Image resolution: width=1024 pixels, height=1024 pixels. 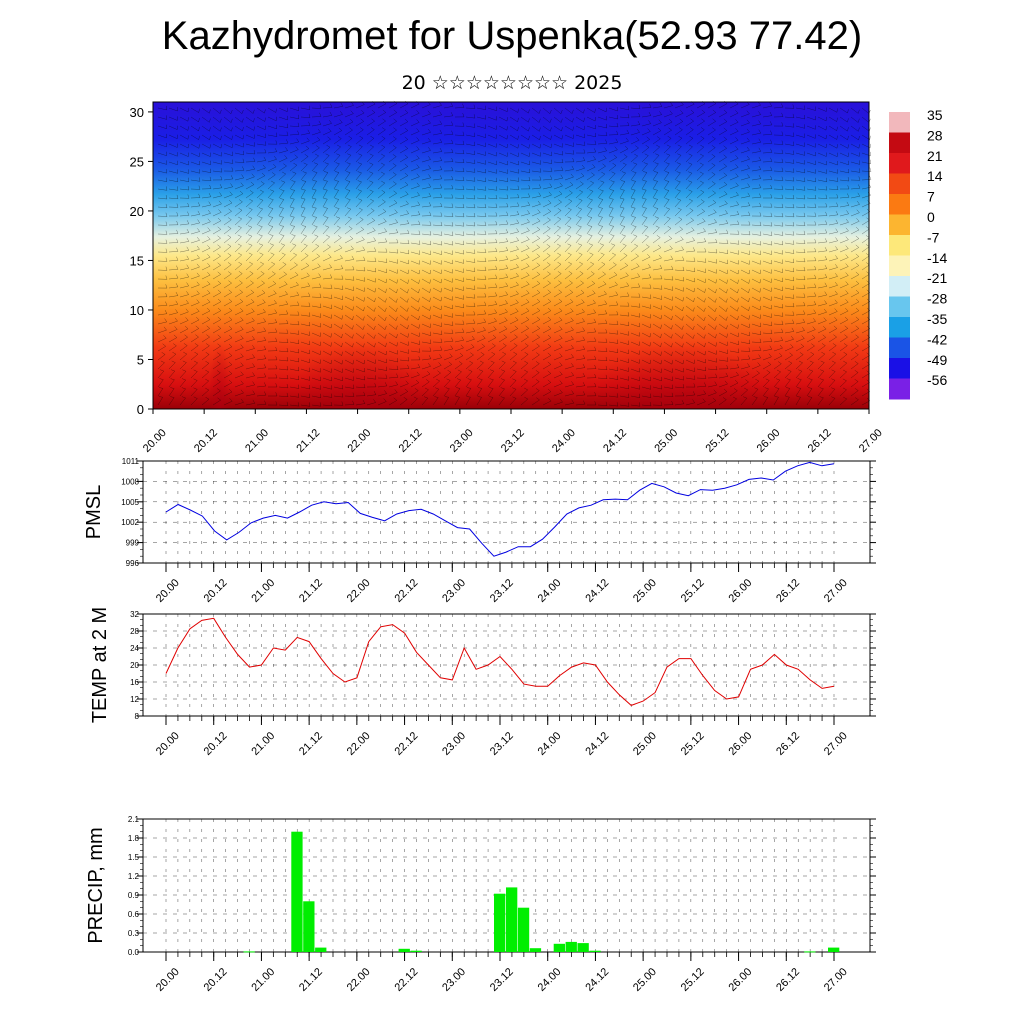 What do you see at coordinates (512, 83) in the screenshot?
I see `chart-subtitle: 20 ☆☆☆☆☆☆☆☆ 2025` at bounding box center [512, 83].